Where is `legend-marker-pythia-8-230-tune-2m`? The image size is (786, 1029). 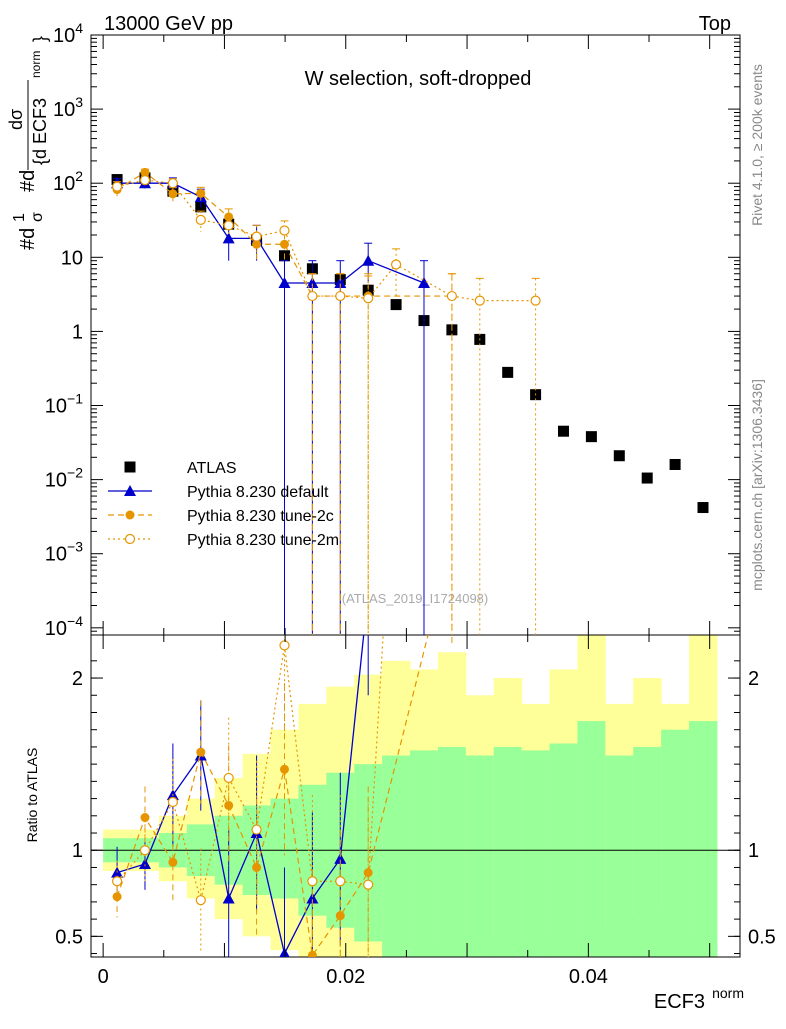 legend-marker-pythia-8-230-tune-2m is located at coordinates (130, 539).